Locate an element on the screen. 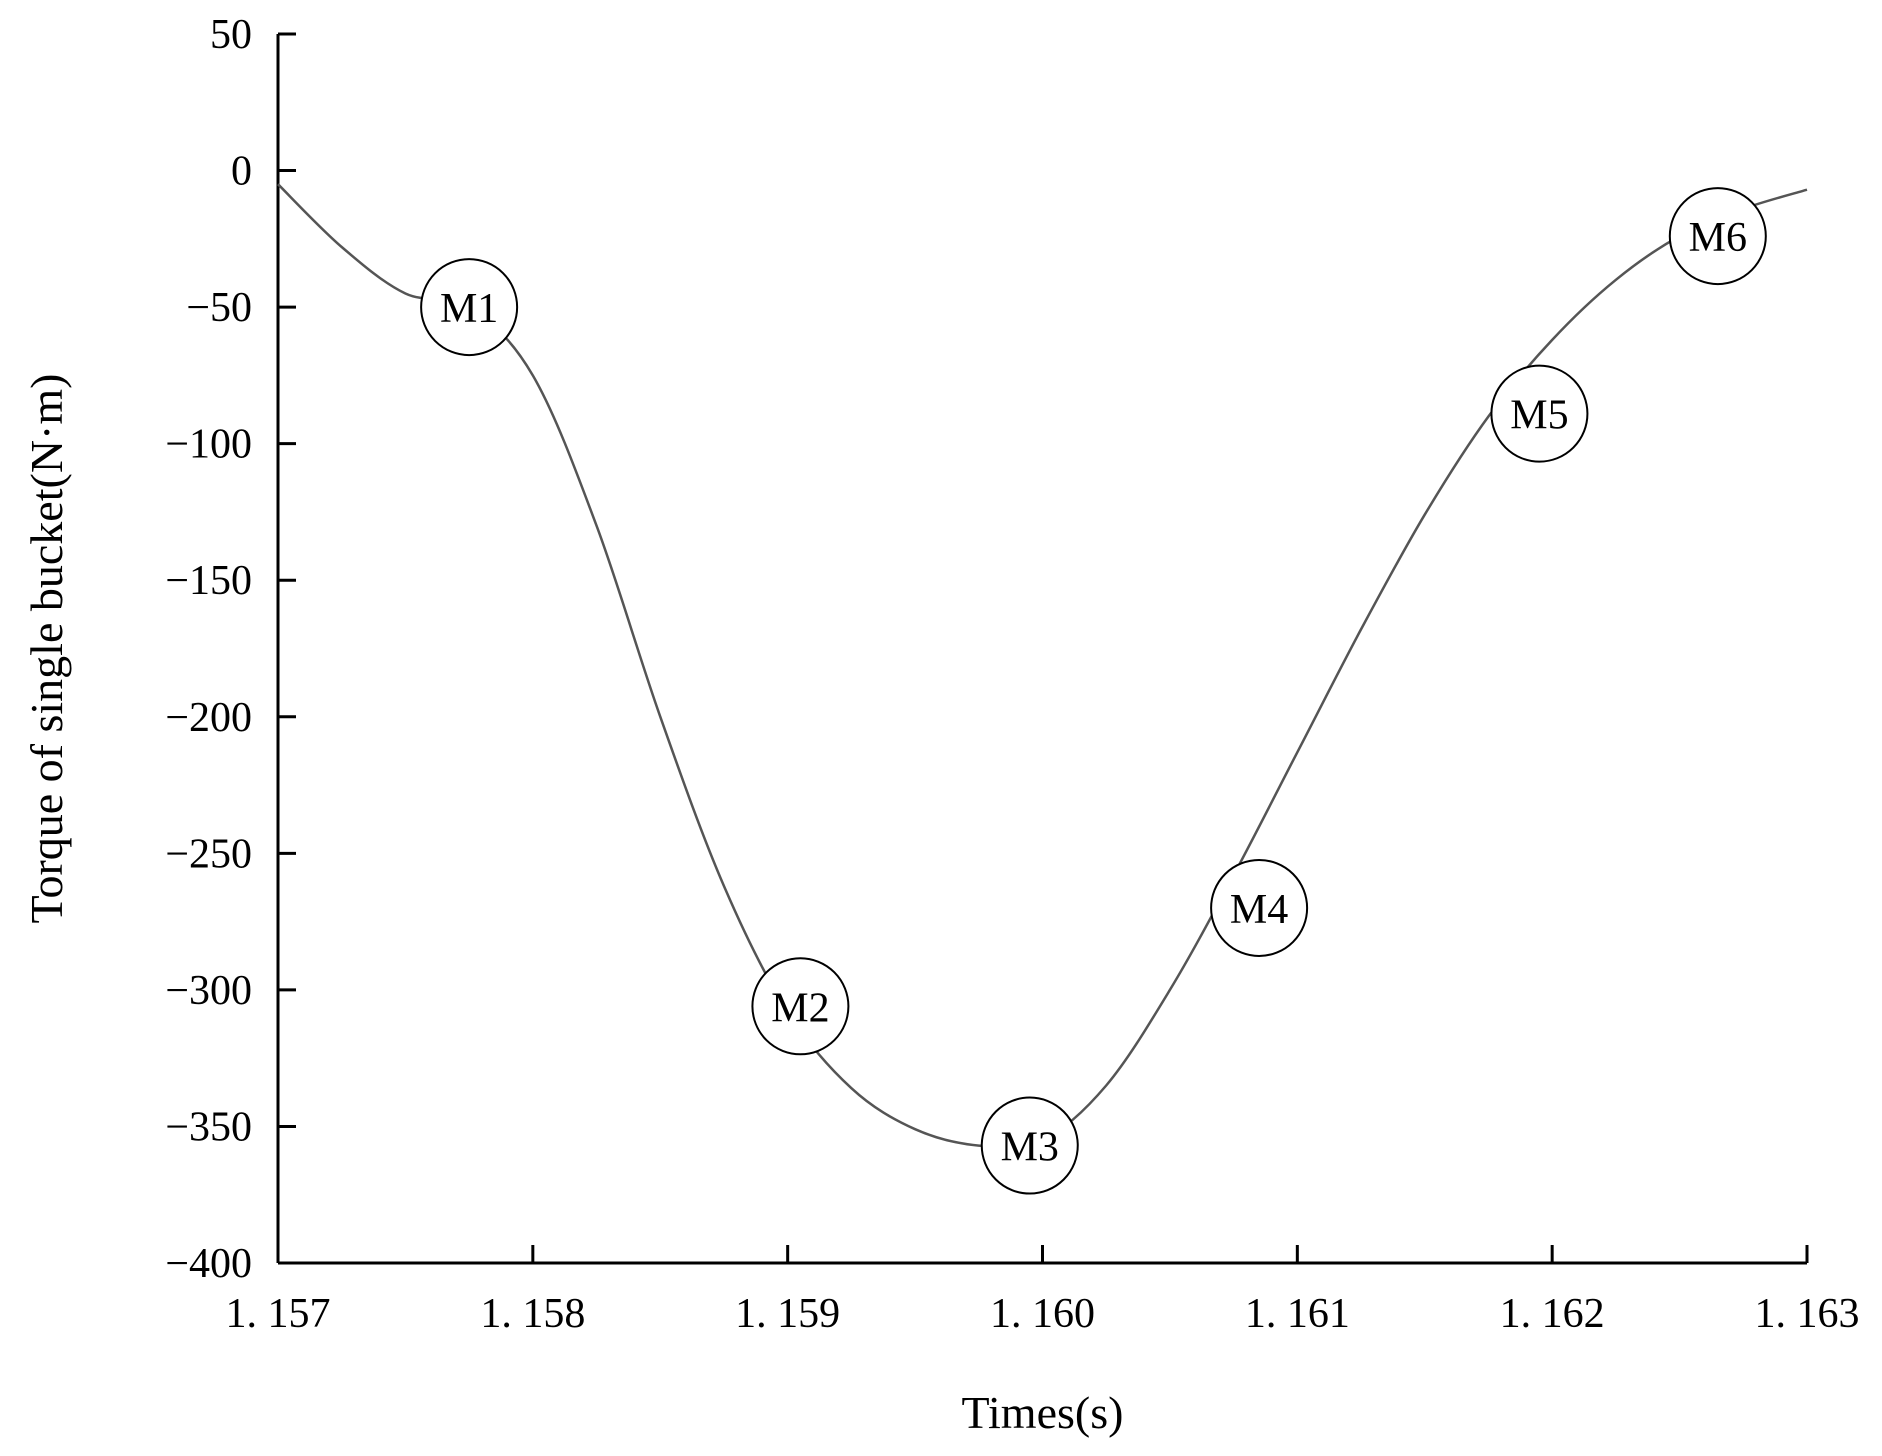 Image resolution: width=1882 pixels, height=1456 pixels. x-tick-label: 1. 160 is located at coordinates (1042, 1314).